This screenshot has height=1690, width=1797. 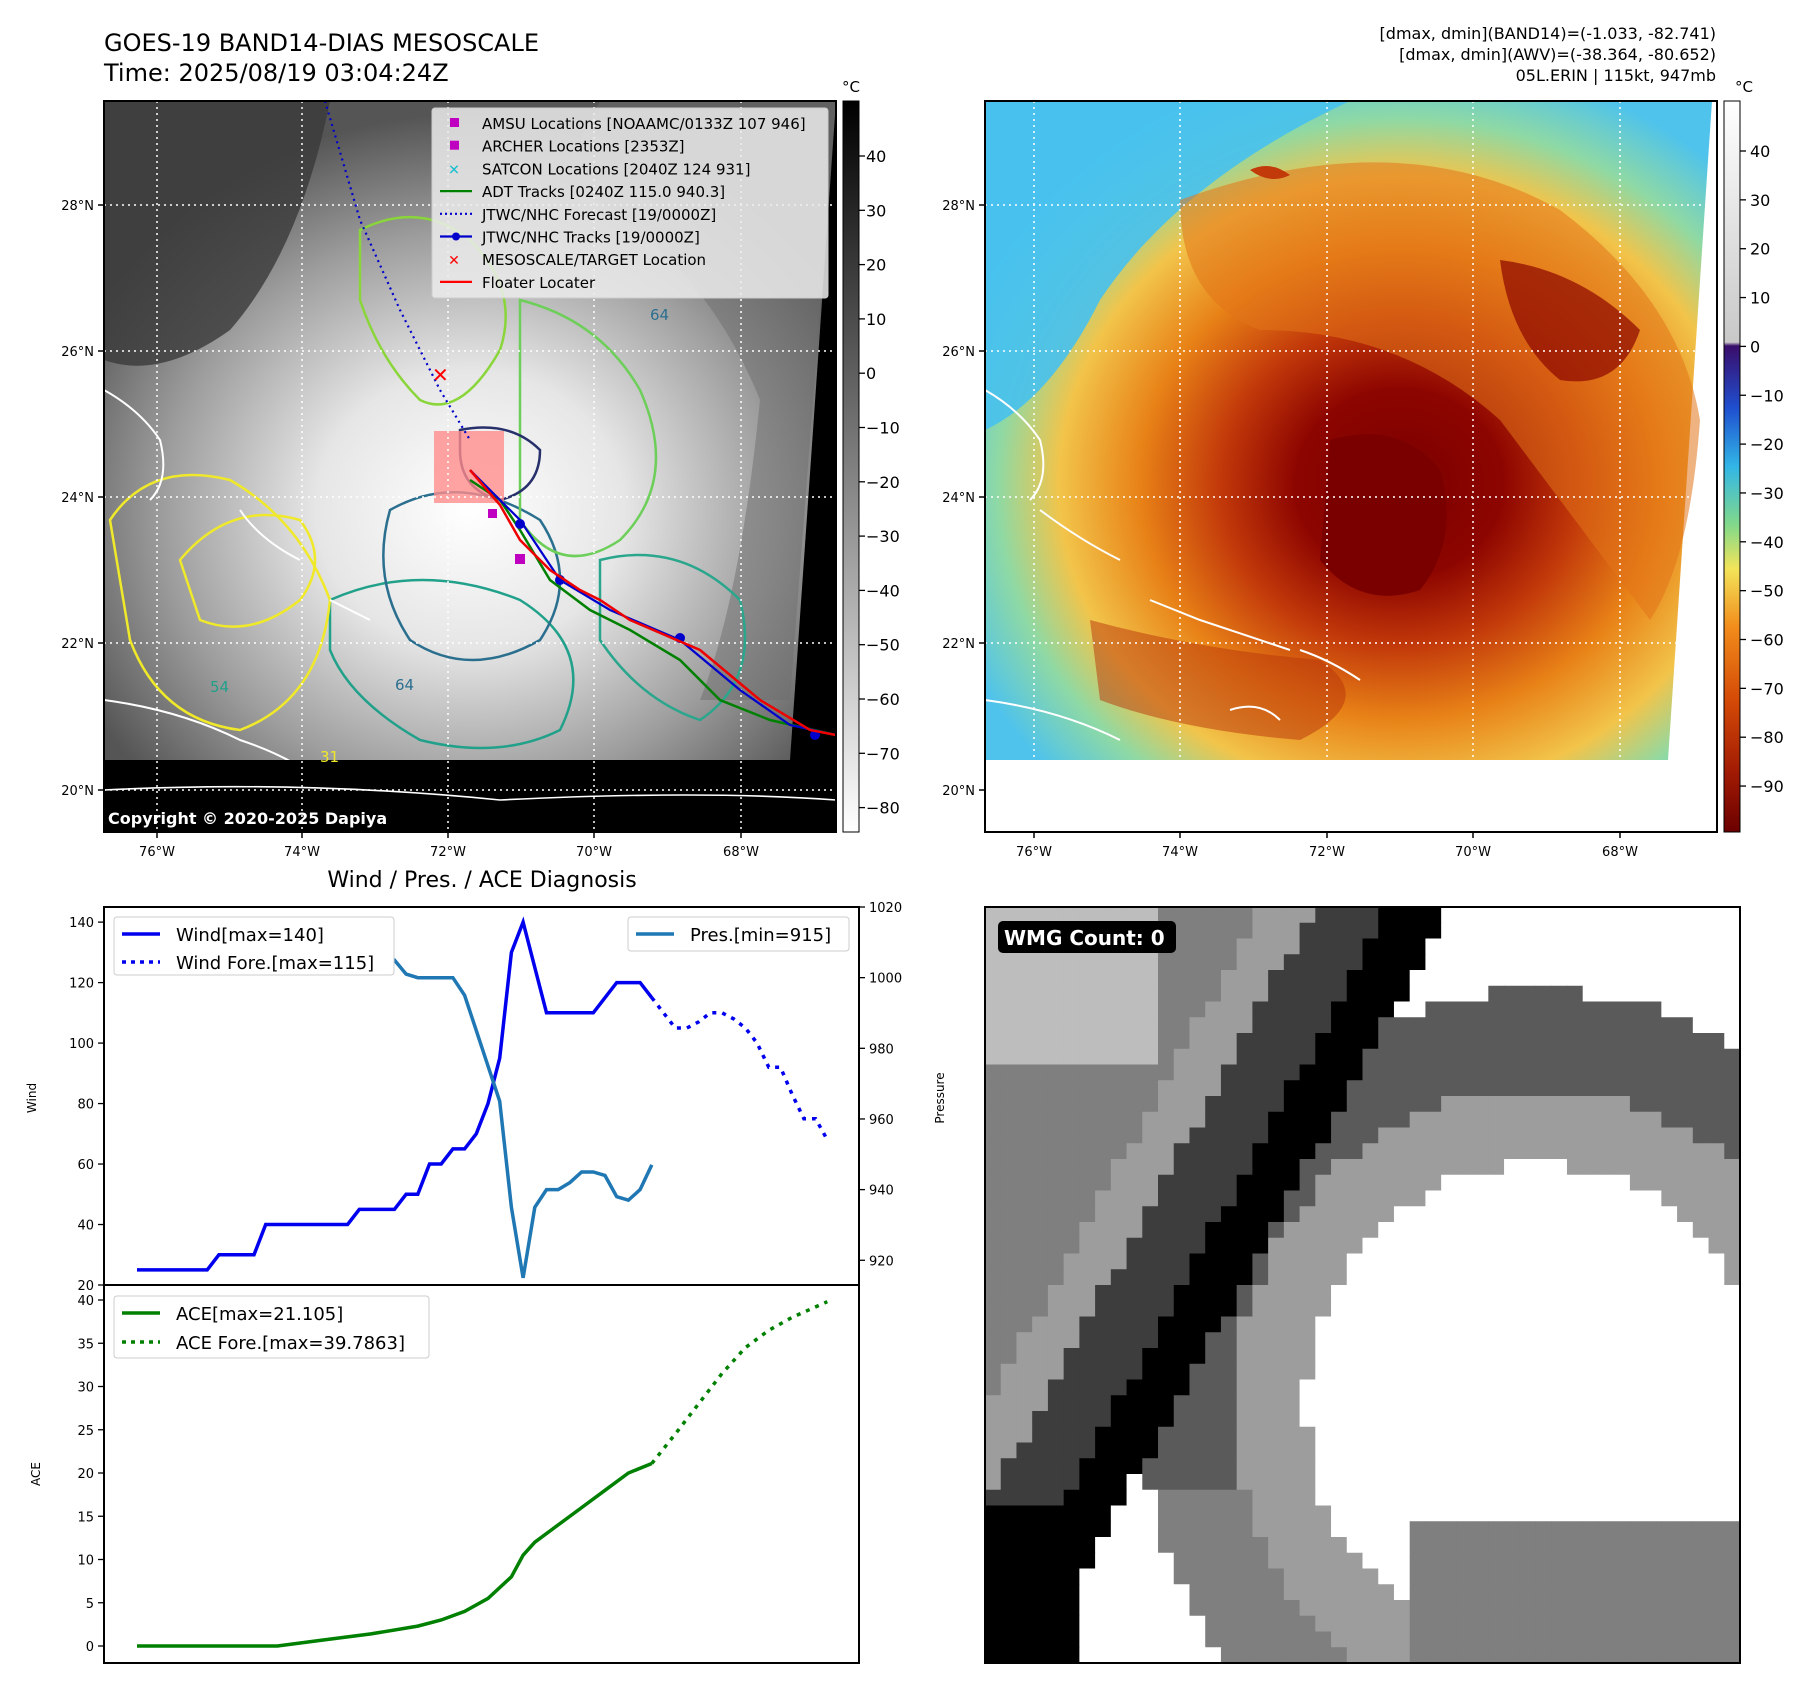 What do you see at coordinates (275, 963) in the screenshot?
I see `wind-forecast-legend-label: Wind Fore.[max=115]` at bounding box center [275, 963].